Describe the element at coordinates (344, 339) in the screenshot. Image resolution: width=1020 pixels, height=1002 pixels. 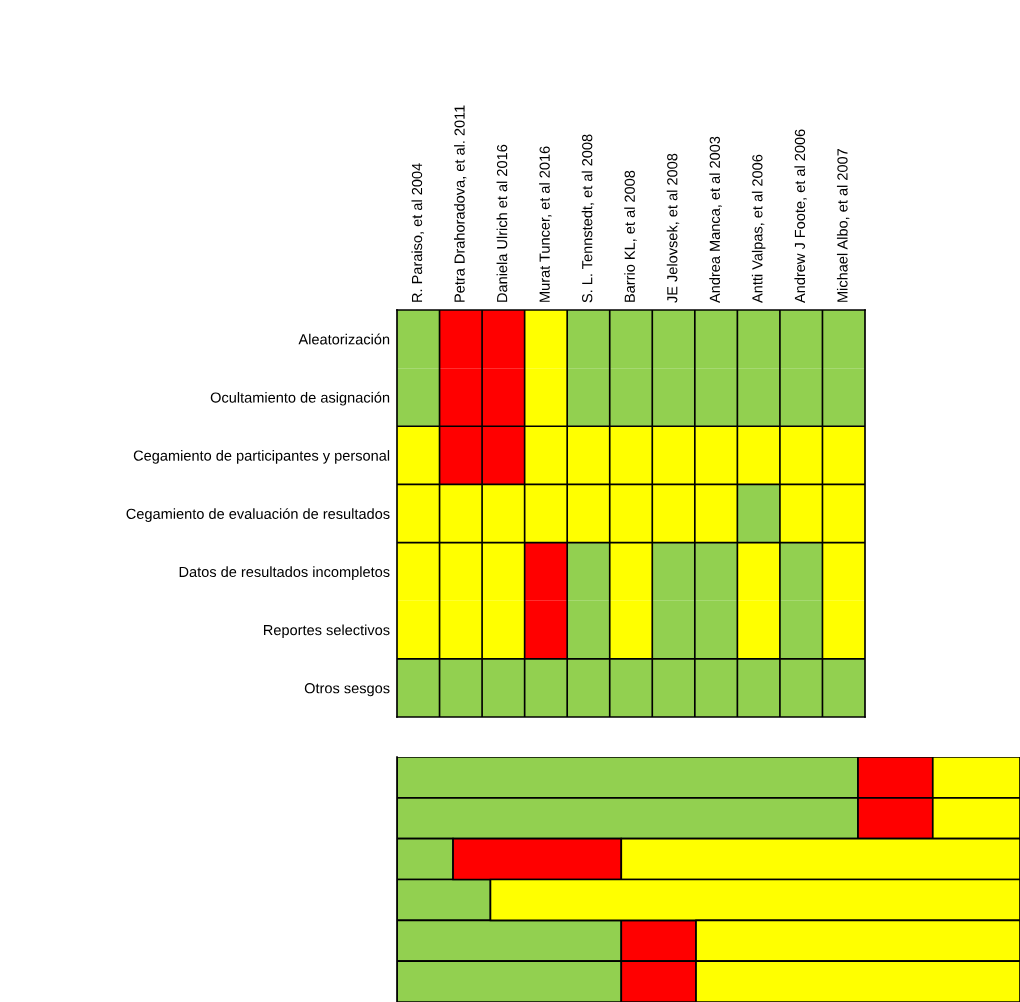
I see `category-label: Aleatorización` at that location.